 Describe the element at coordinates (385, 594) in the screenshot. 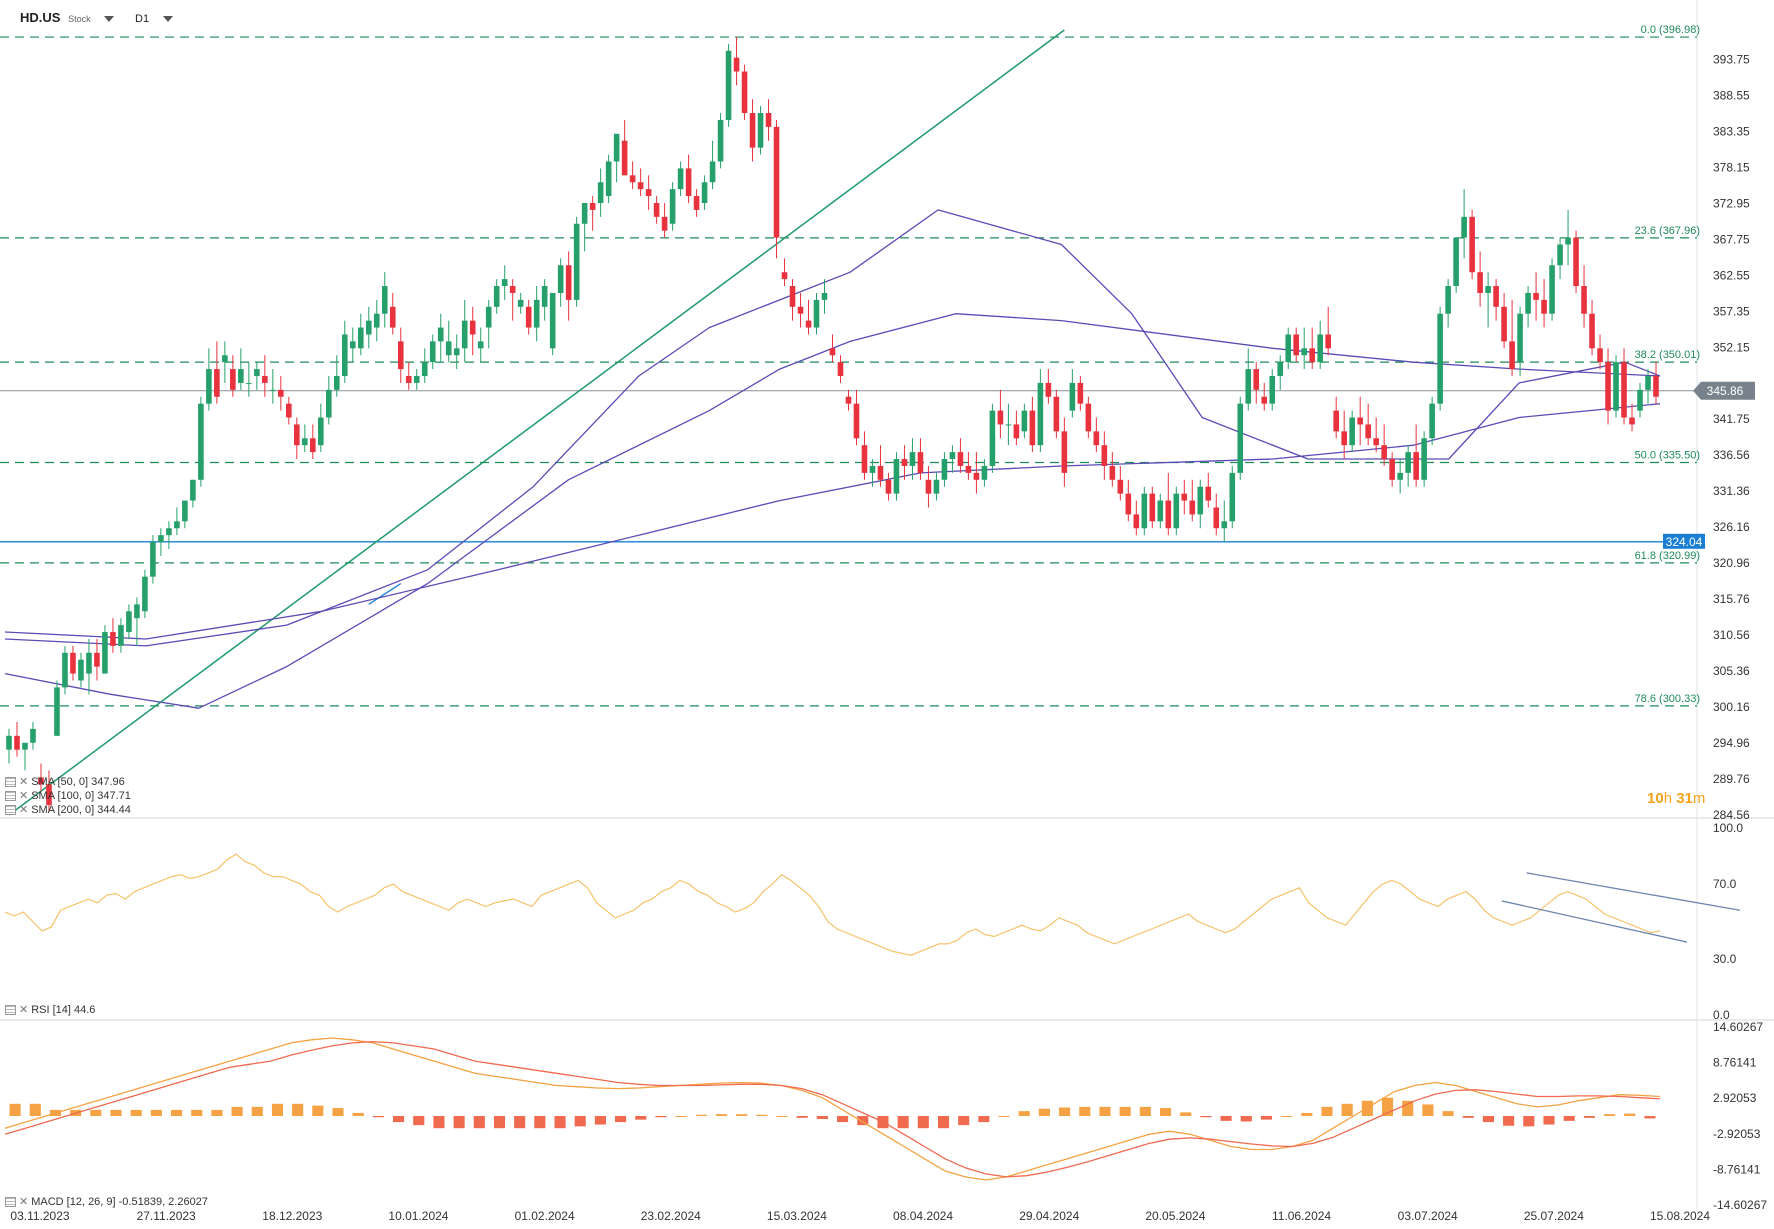

I see `drawn-arrow-line` at that location.